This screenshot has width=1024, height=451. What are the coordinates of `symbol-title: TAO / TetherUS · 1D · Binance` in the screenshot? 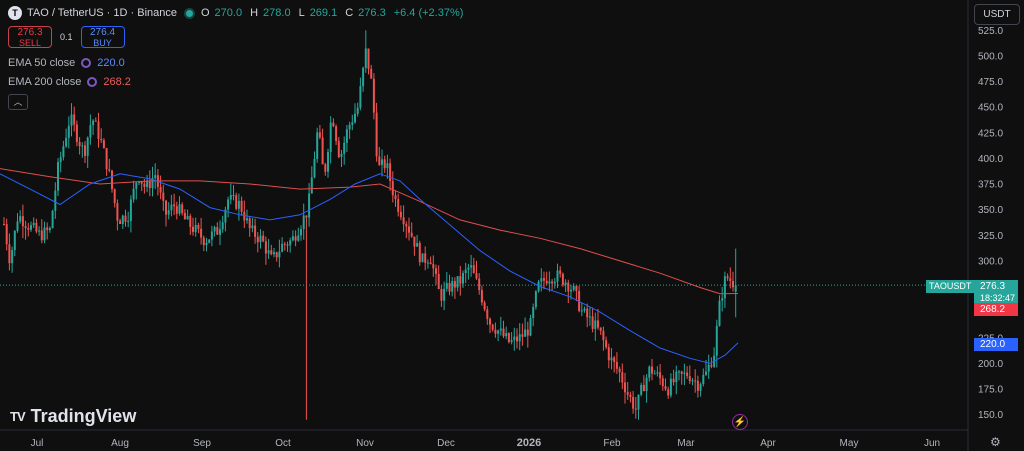 It's located at (102, 13).